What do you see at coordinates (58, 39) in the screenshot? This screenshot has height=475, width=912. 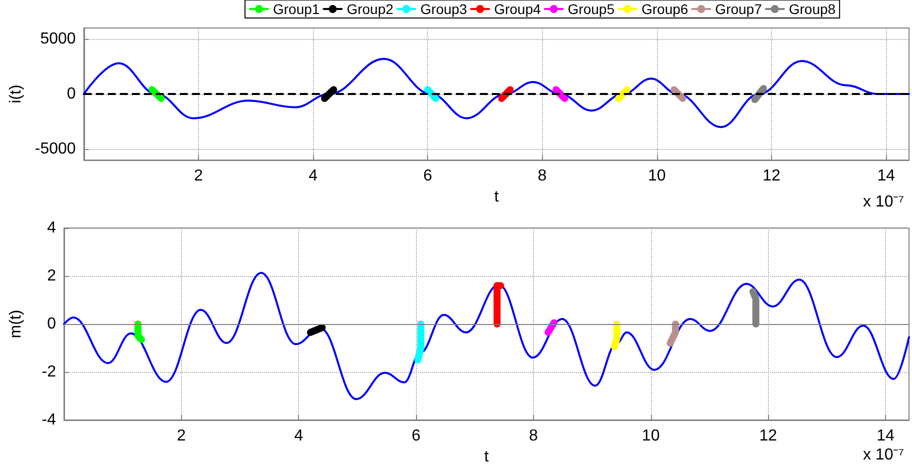 I see `y-tick-label: 5000` at bounding box center [58, 39].